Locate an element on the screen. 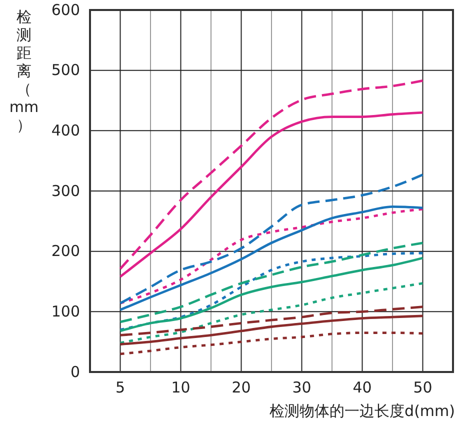 Image resolution: width=461 pixels, height=423 pixels. x-tick-label: 5 is located at coordinates (120, 387).